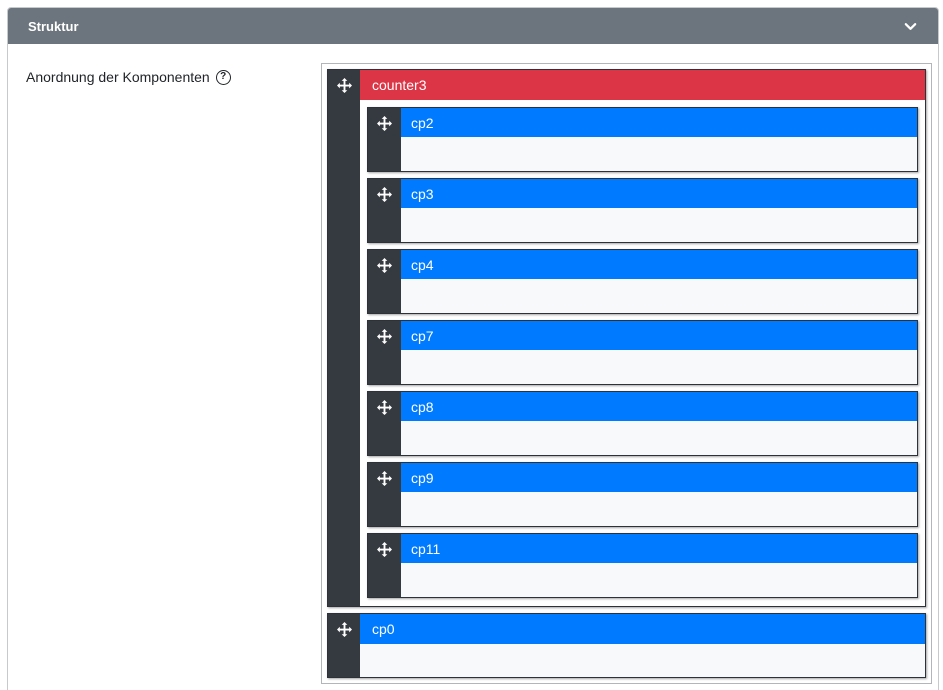 This screenshot has width=943, height=690. I want to click on component-group-cp0: cp0, so click(626, 645).